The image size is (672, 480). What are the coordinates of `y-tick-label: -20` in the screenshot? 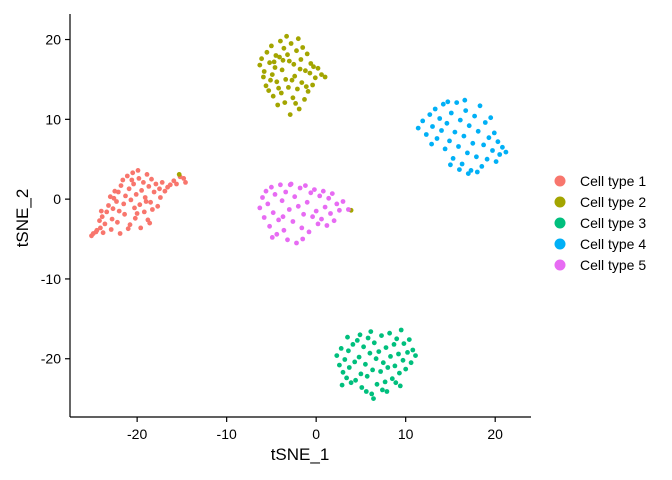 It's located at (51, 359).